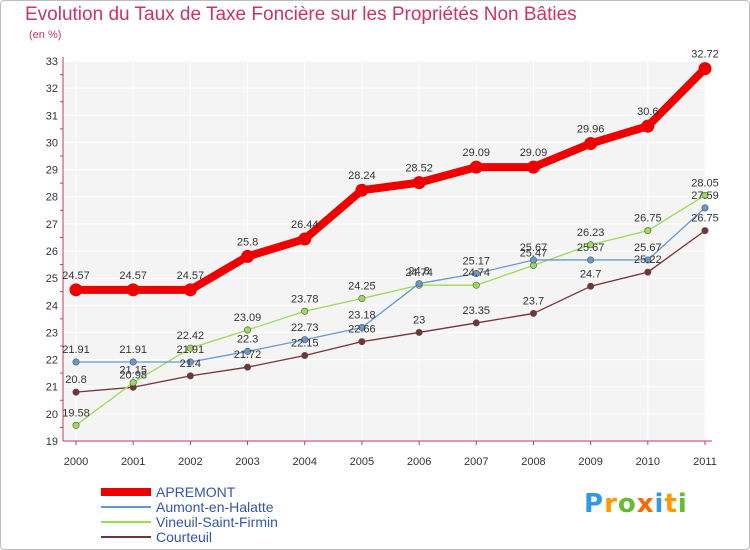 Image resolution: width=750 pixels, height=550 pixels. I want to click on y-tick-label: 19, so click(52, 442).